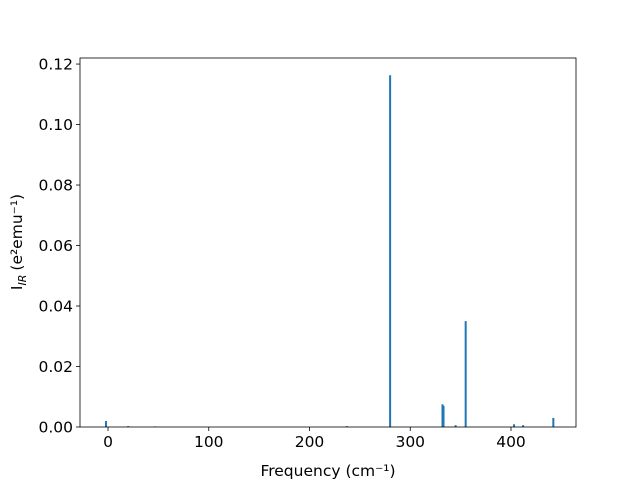 This screenshot has width=640, height=480. Describe the element at coordinates (108, 442) in the screenshot. I see `x-tick-label: 0` at that location.